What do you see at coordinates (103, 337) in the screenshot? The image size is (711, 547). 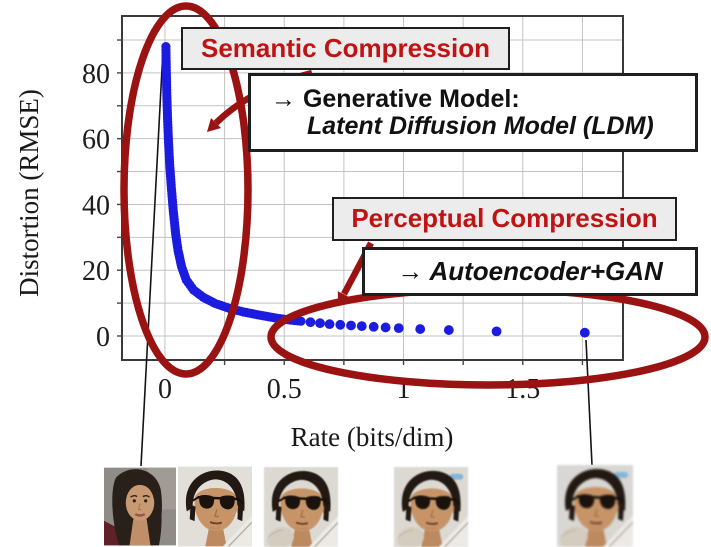 I see `y-tick-label: 0` at bounding box center [103, 337].